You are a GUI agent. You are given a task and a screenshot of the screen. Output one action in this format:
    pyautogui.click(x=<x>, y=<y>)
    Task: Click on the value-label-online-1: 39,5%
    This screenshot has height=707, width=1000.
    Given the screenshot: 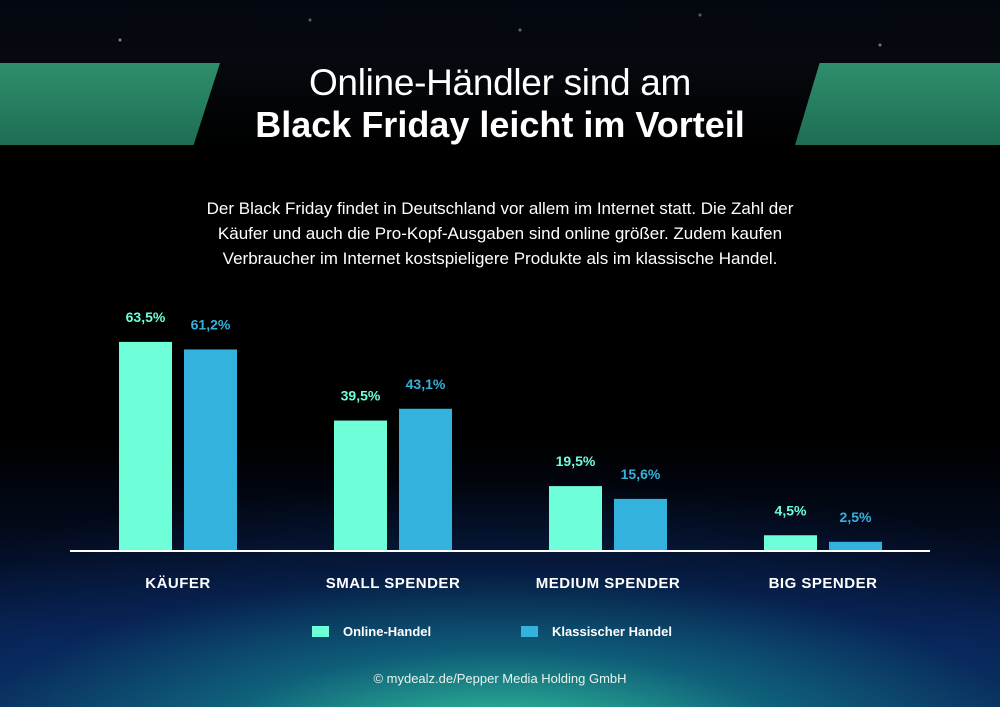 What is the action you would take?
    pyautogui.click(x=361, y=396)
    